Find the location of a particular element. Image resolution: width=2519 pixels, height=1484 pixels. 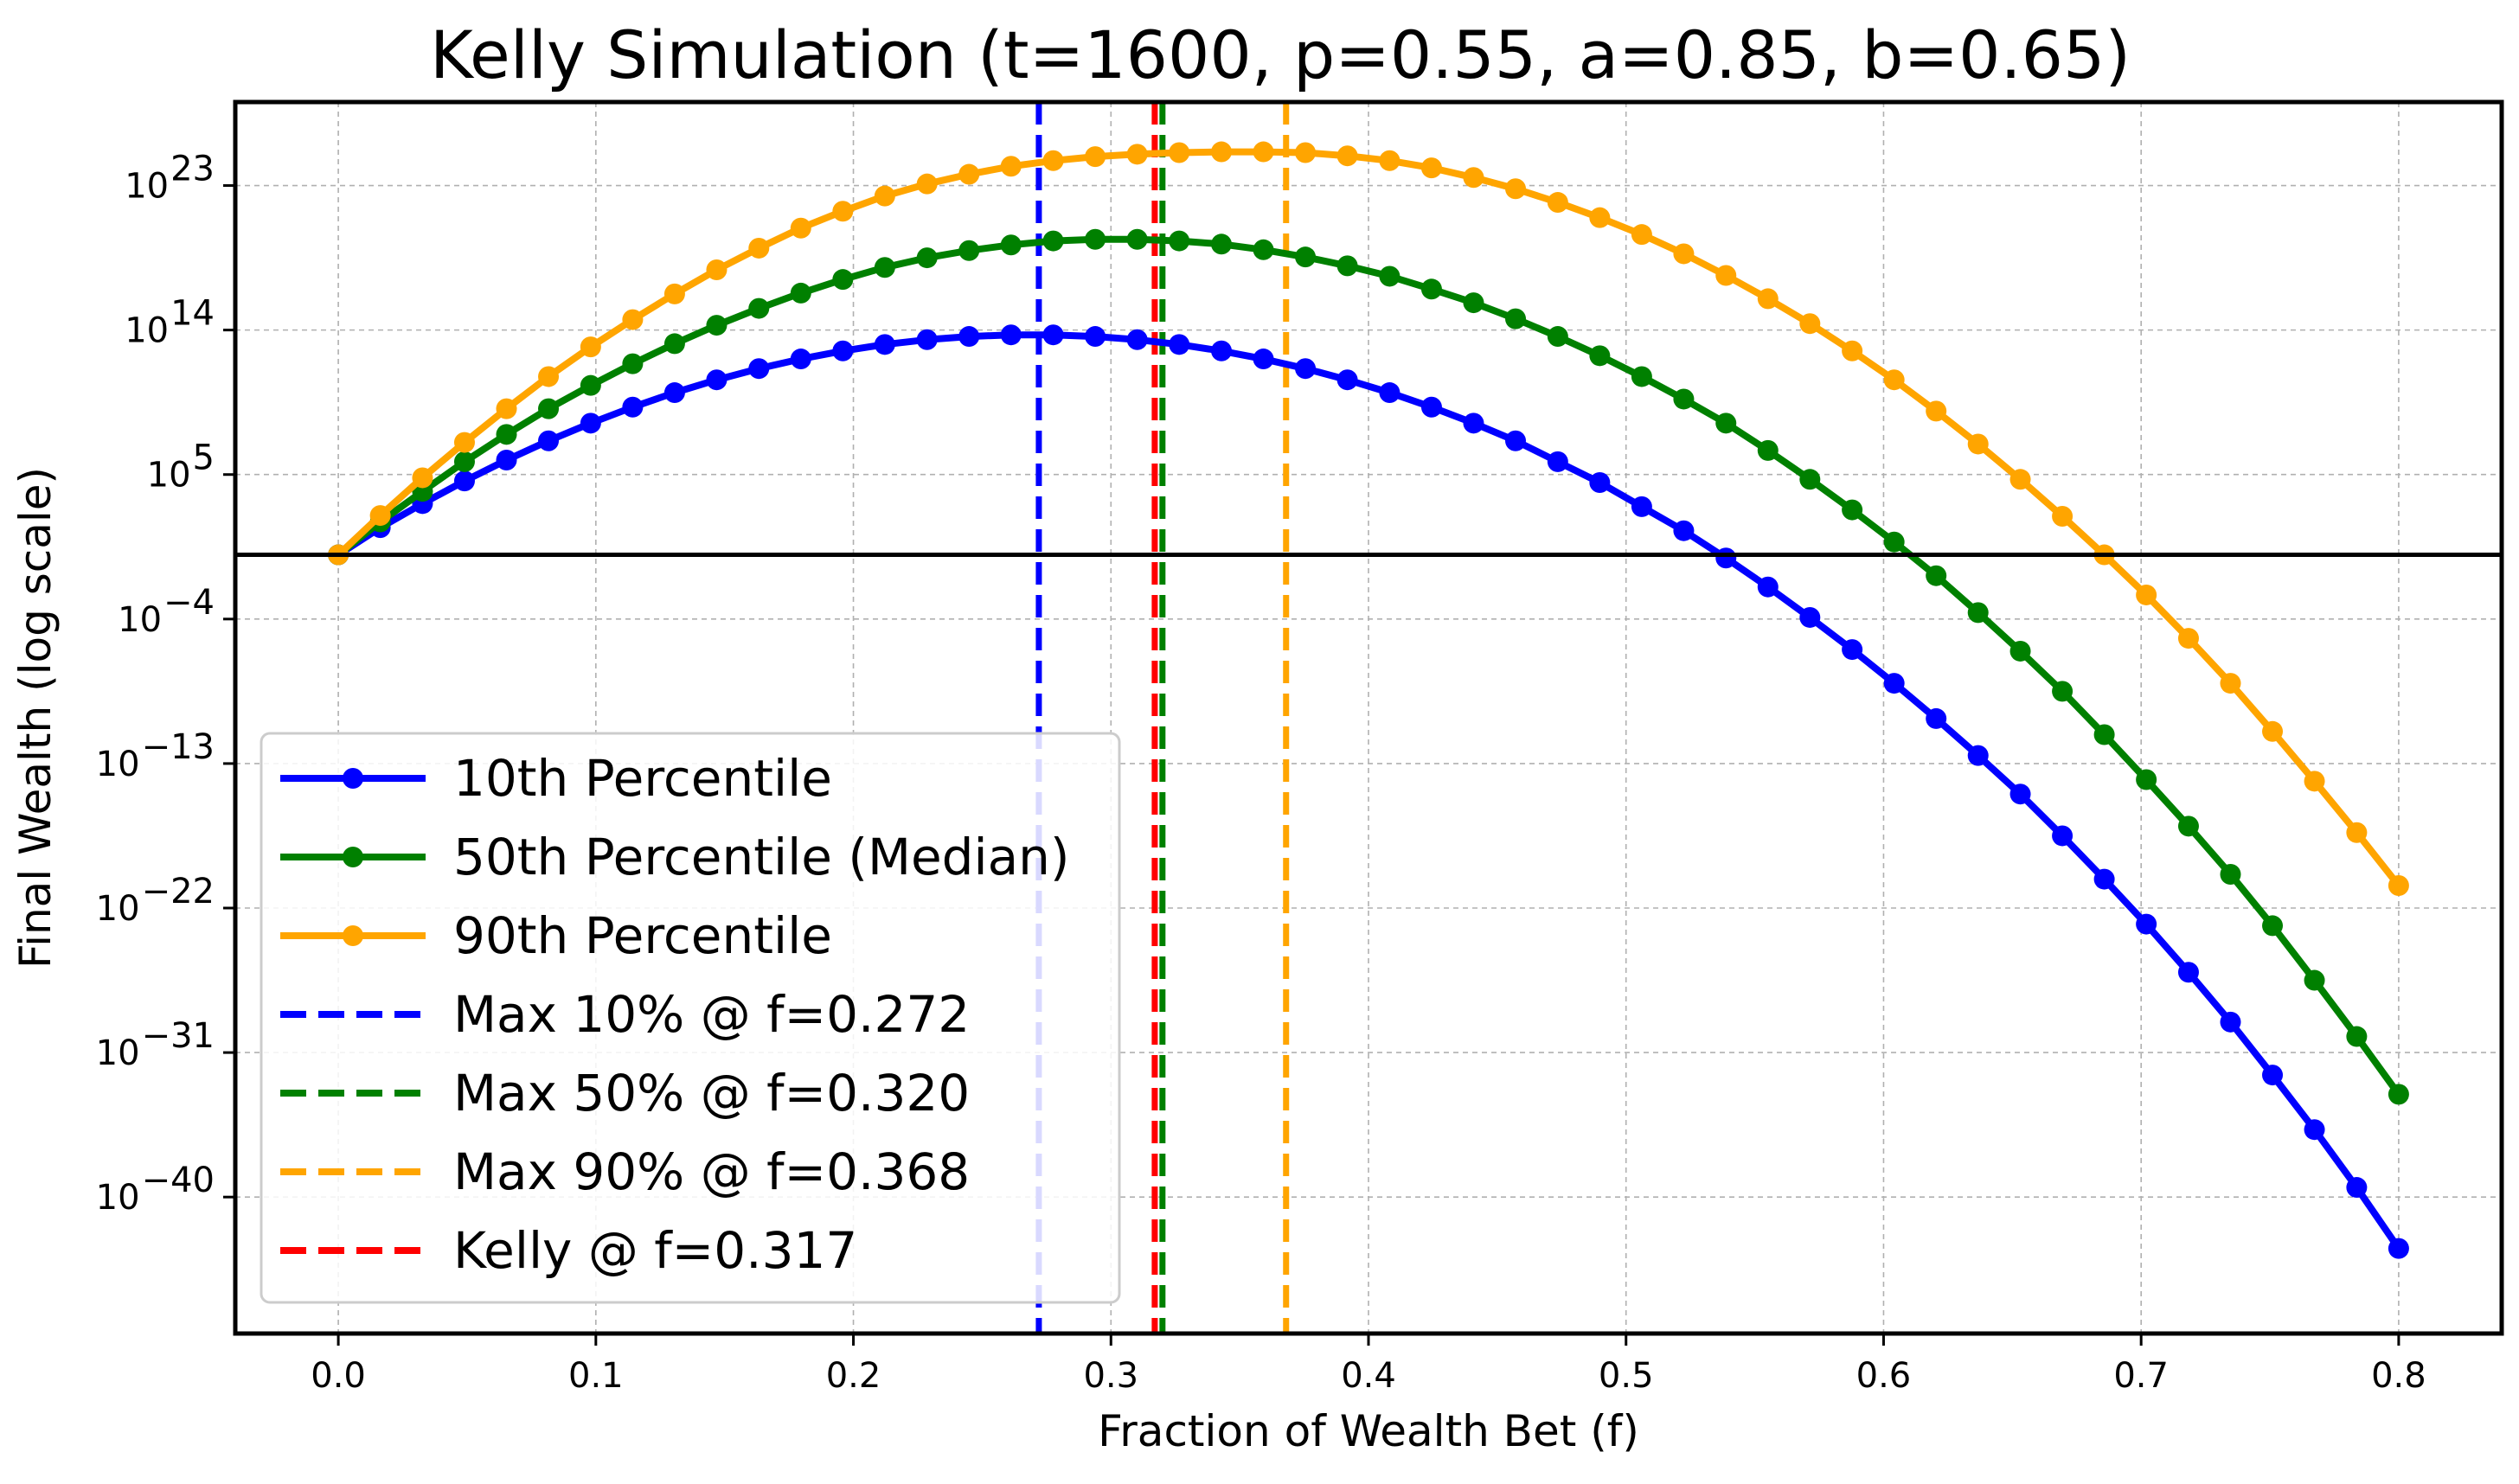

x-tick-label: 0.1 is located at coordinates (596, 1376).